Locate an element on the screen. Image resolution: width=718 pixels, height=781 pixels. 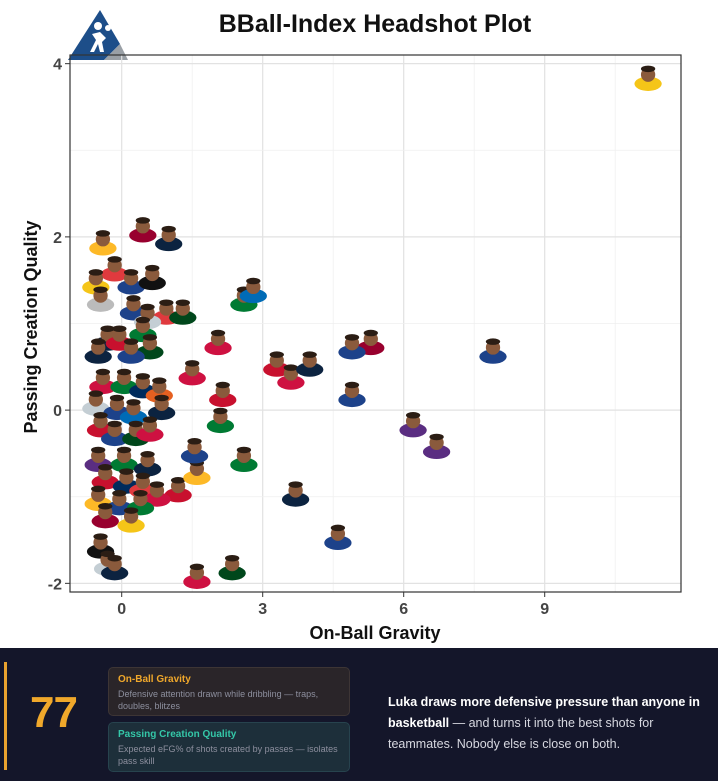
x-axis-label: On-Ball Gravity is located at coordinates (374, 633).